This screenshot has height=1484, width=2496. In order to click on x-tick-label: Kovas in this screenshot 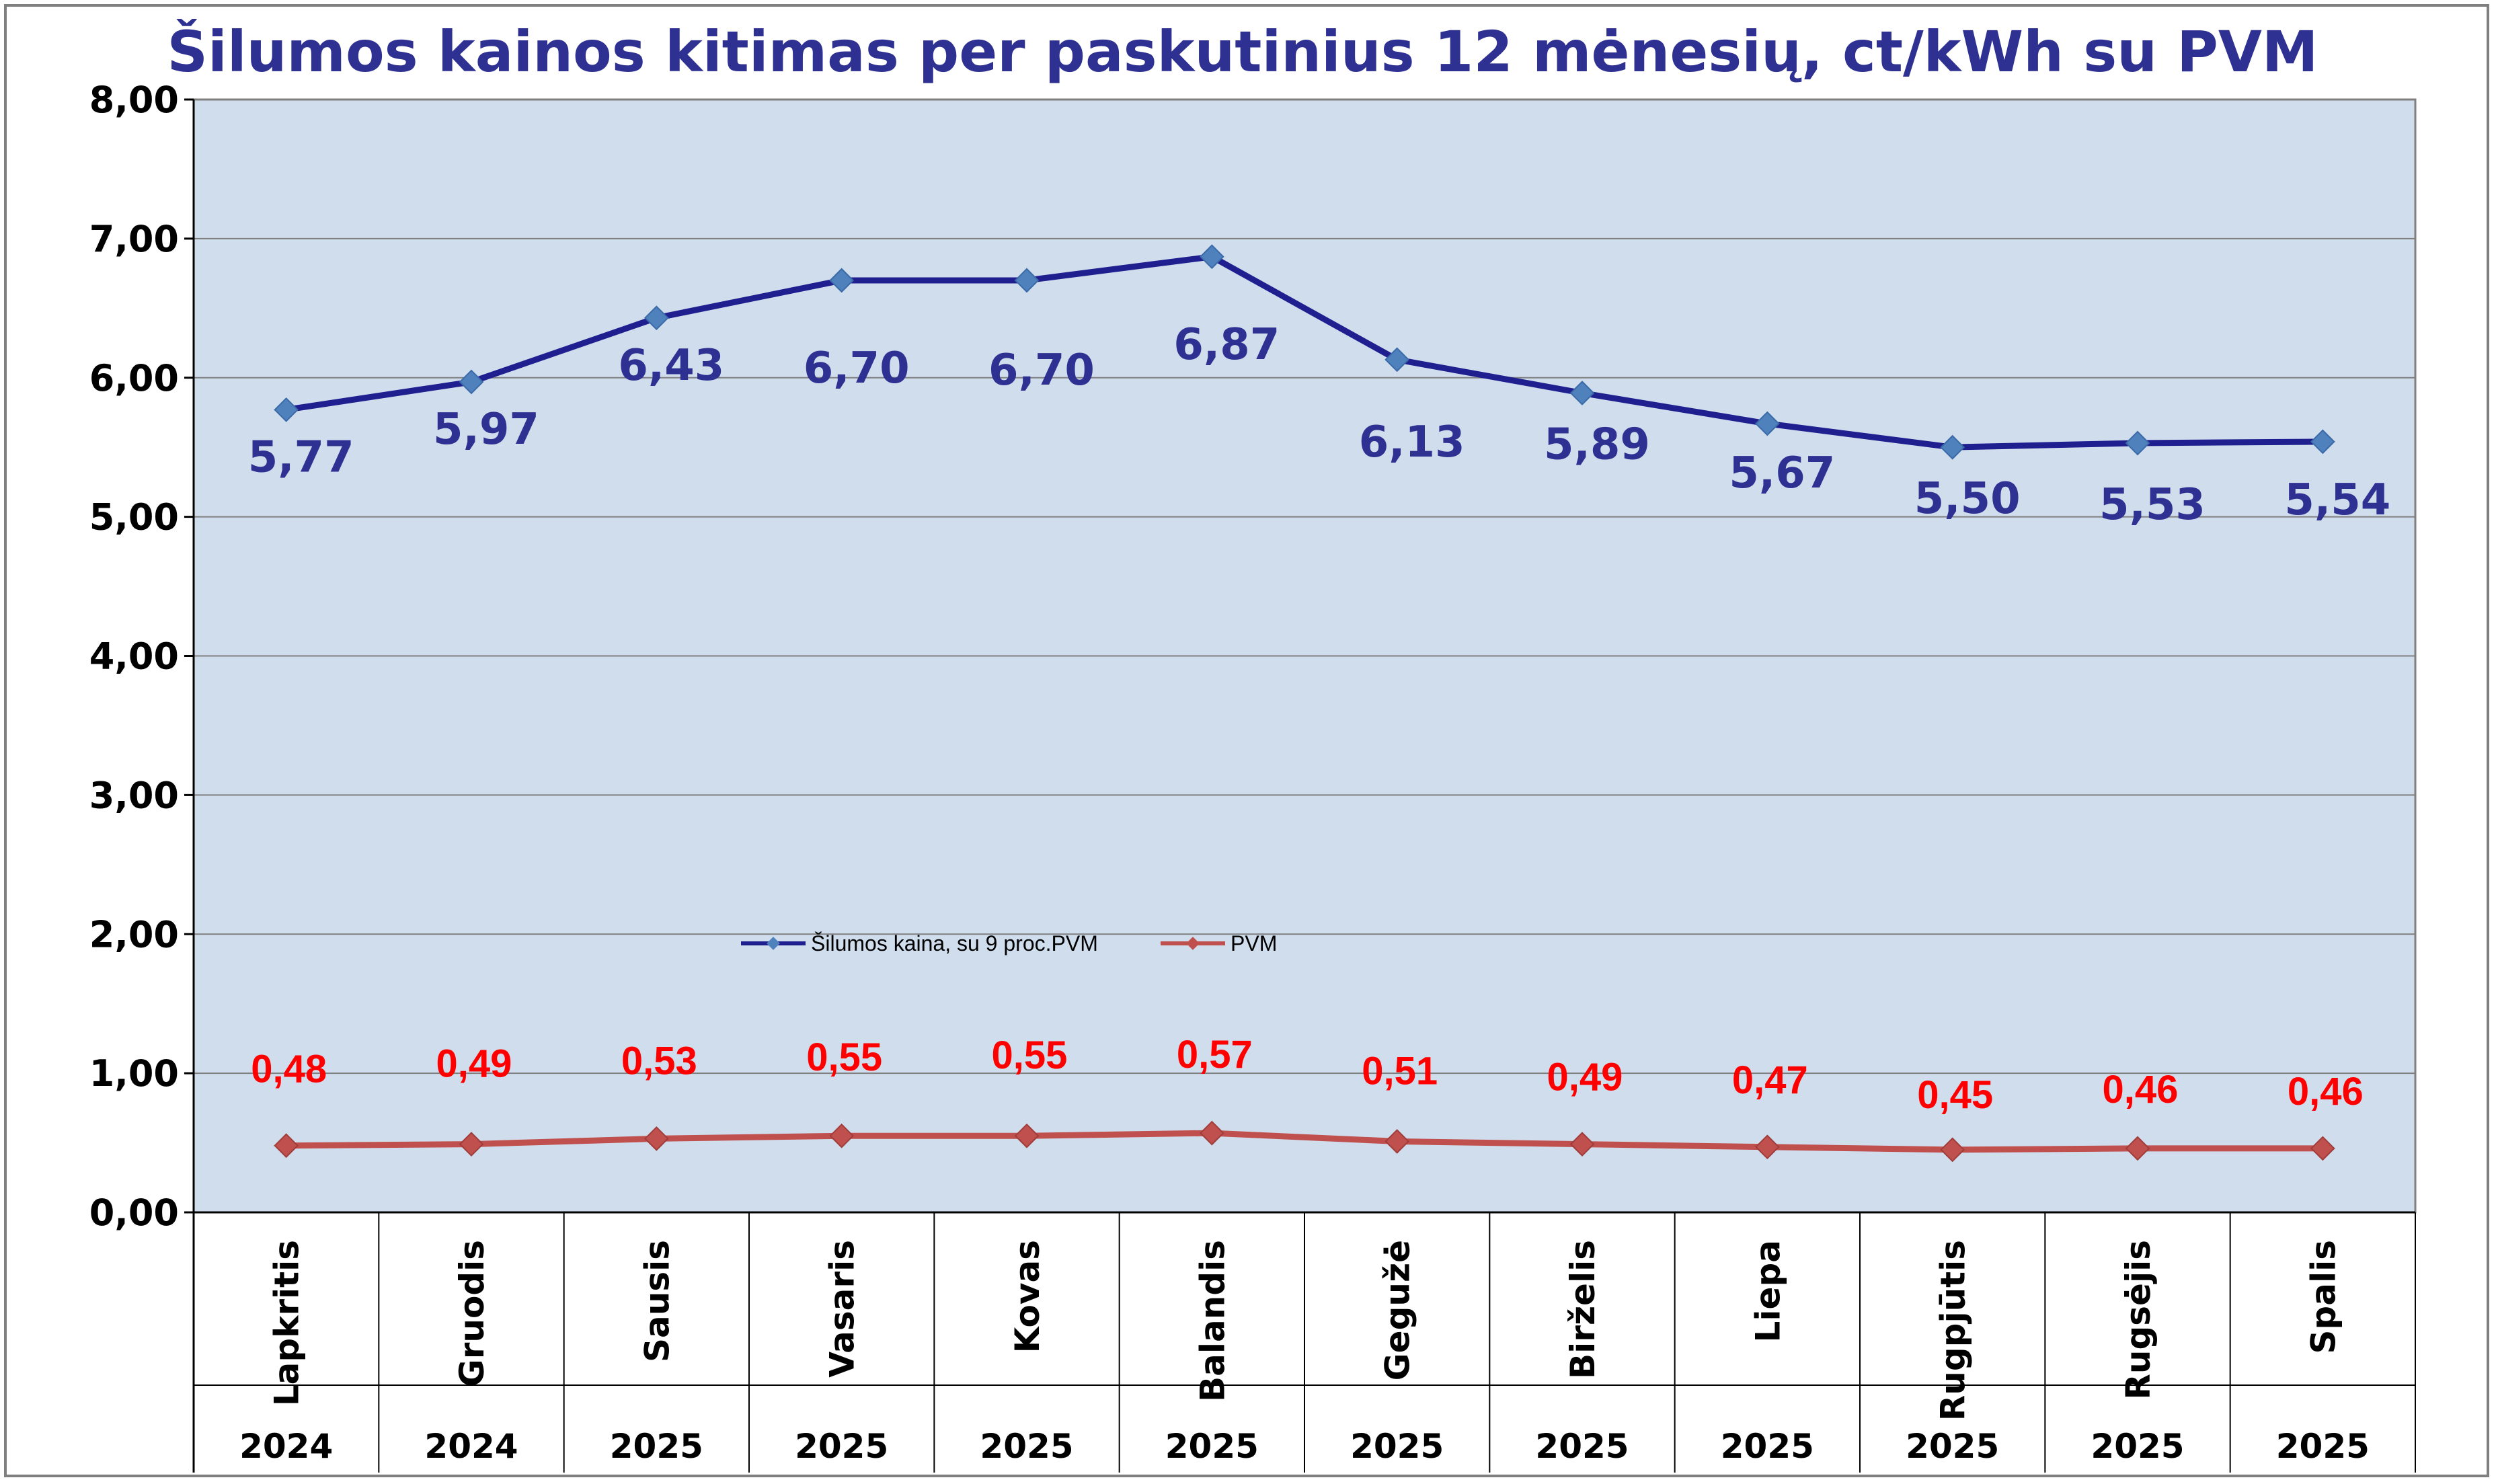, I will do `click(1027, 1296)`.